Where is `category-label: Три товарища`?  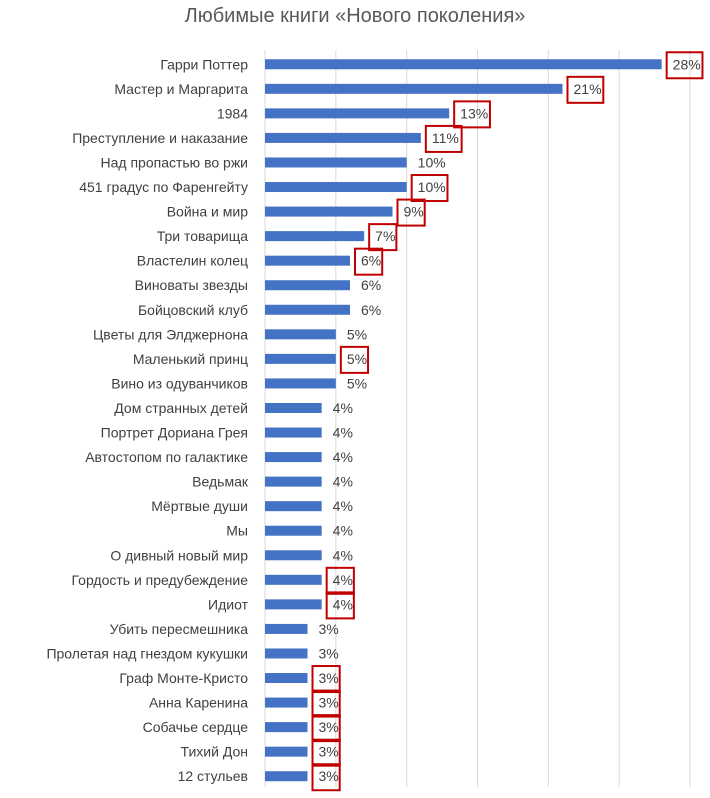
category-label: Три товарища is located at coordinates (202, 236).